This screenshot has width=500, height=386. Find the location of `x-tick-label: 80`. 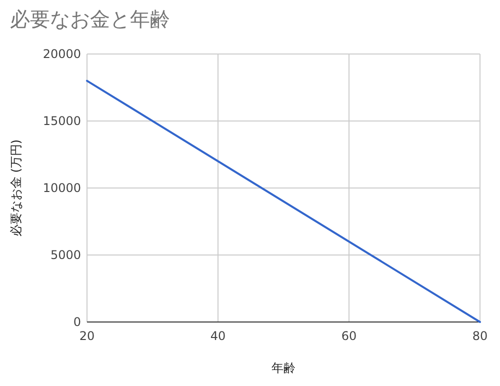

x-tick-label: 80 is located at coordinates (480, 336).